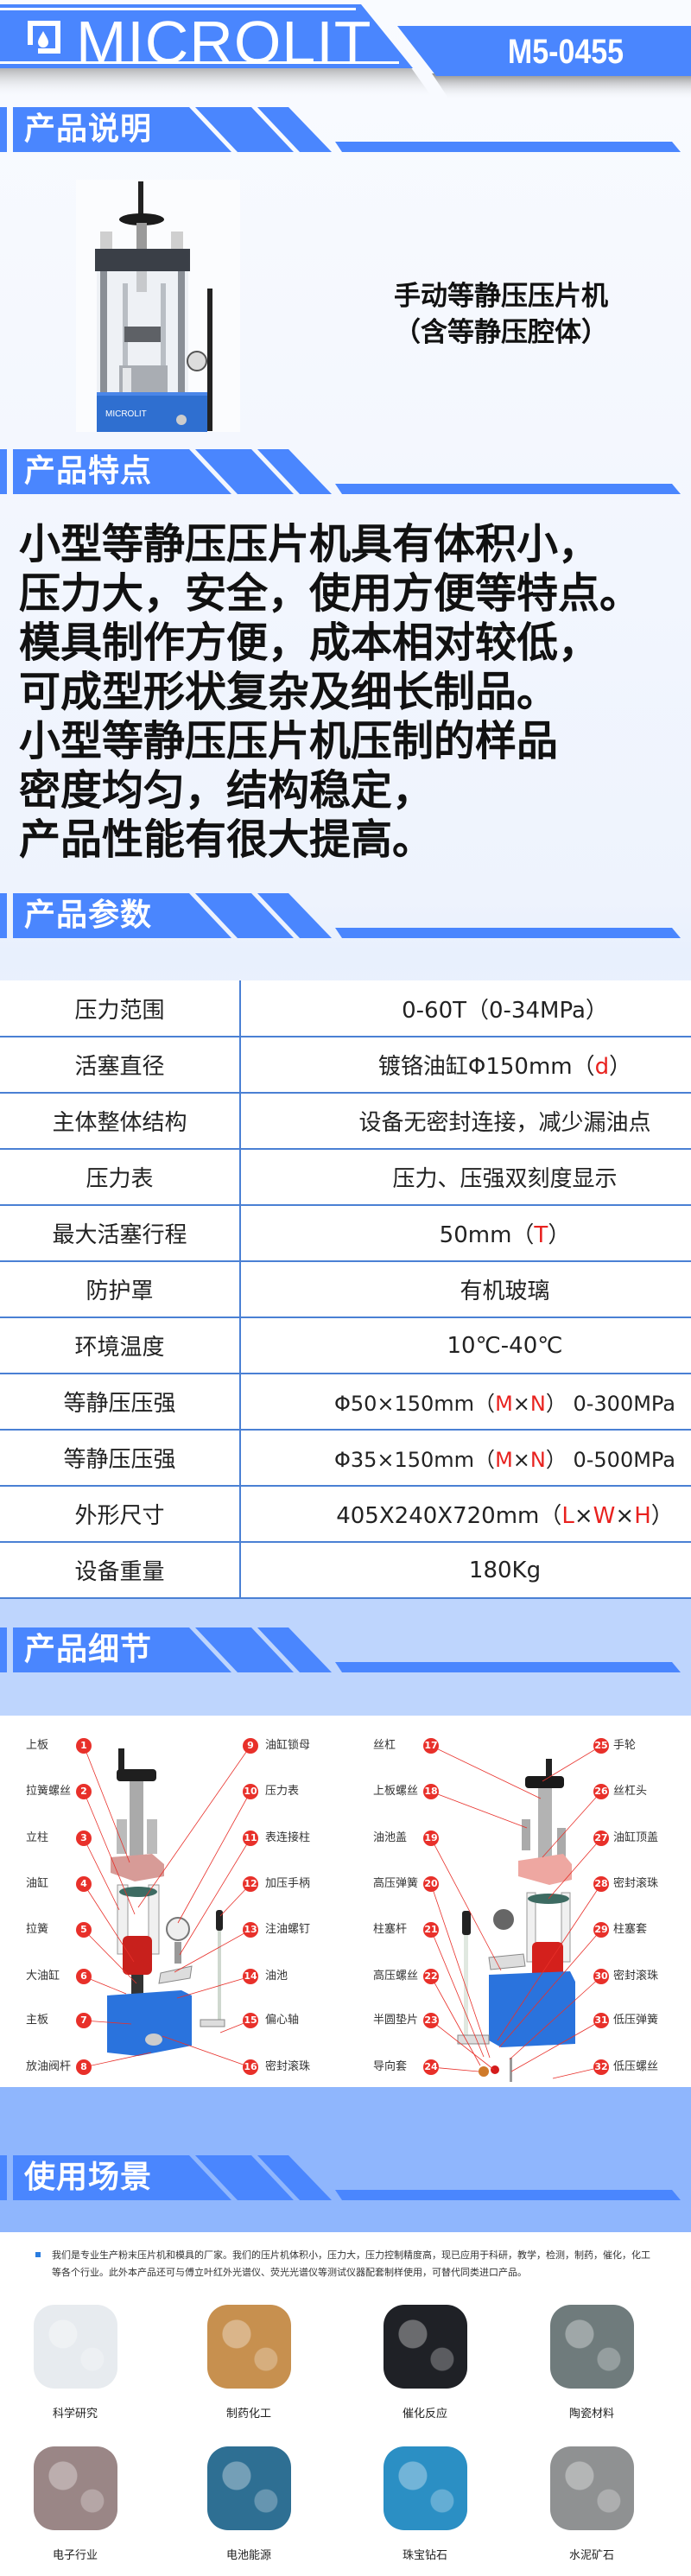 Image resolution: width=691 pixels, height=2576 pixels. I want to click on param-value: 180Kg, so click(465, 1570).